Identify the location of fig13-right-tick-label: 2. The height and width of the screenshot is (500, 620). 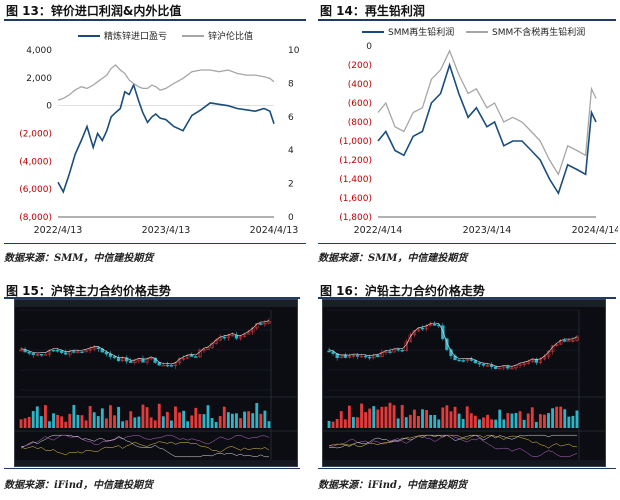
(291, 185).